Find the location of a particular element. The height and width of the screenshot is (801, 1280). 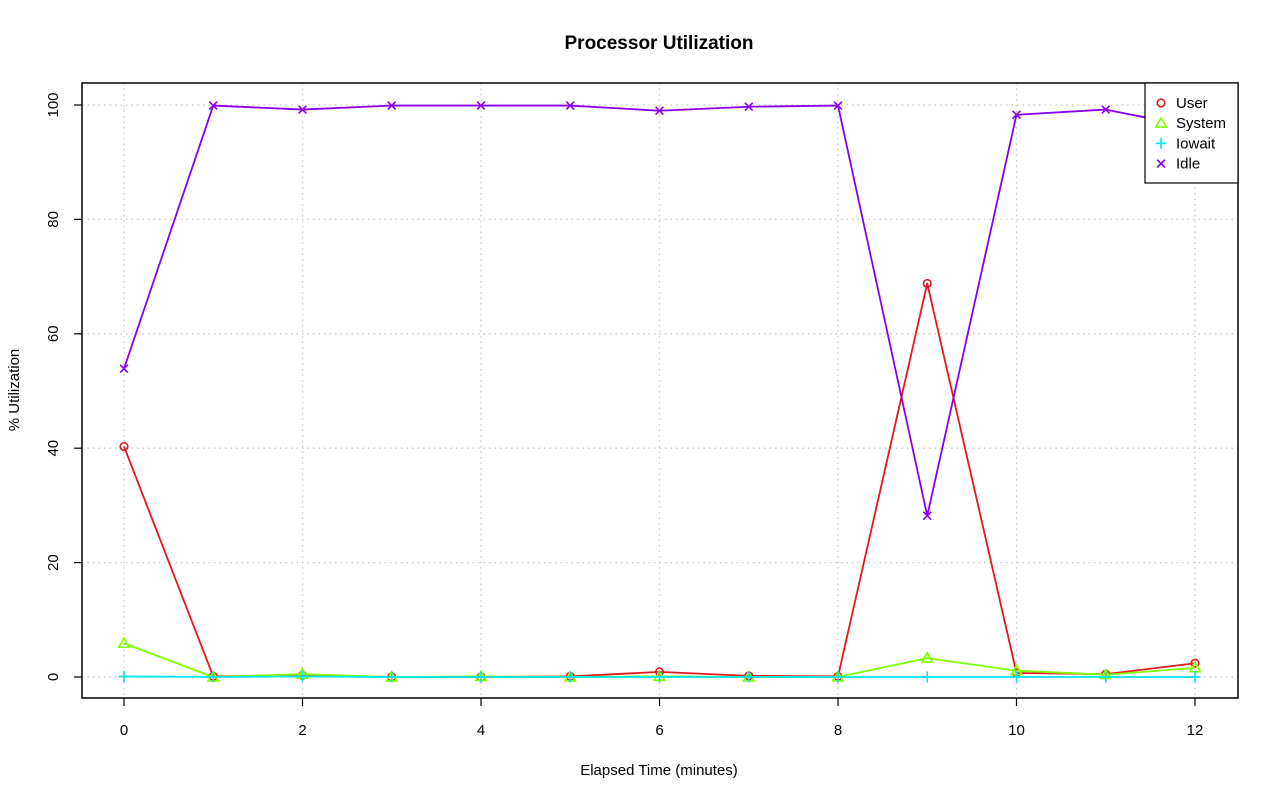

legend-marker-iowait is located at coordinates (1161, 143).